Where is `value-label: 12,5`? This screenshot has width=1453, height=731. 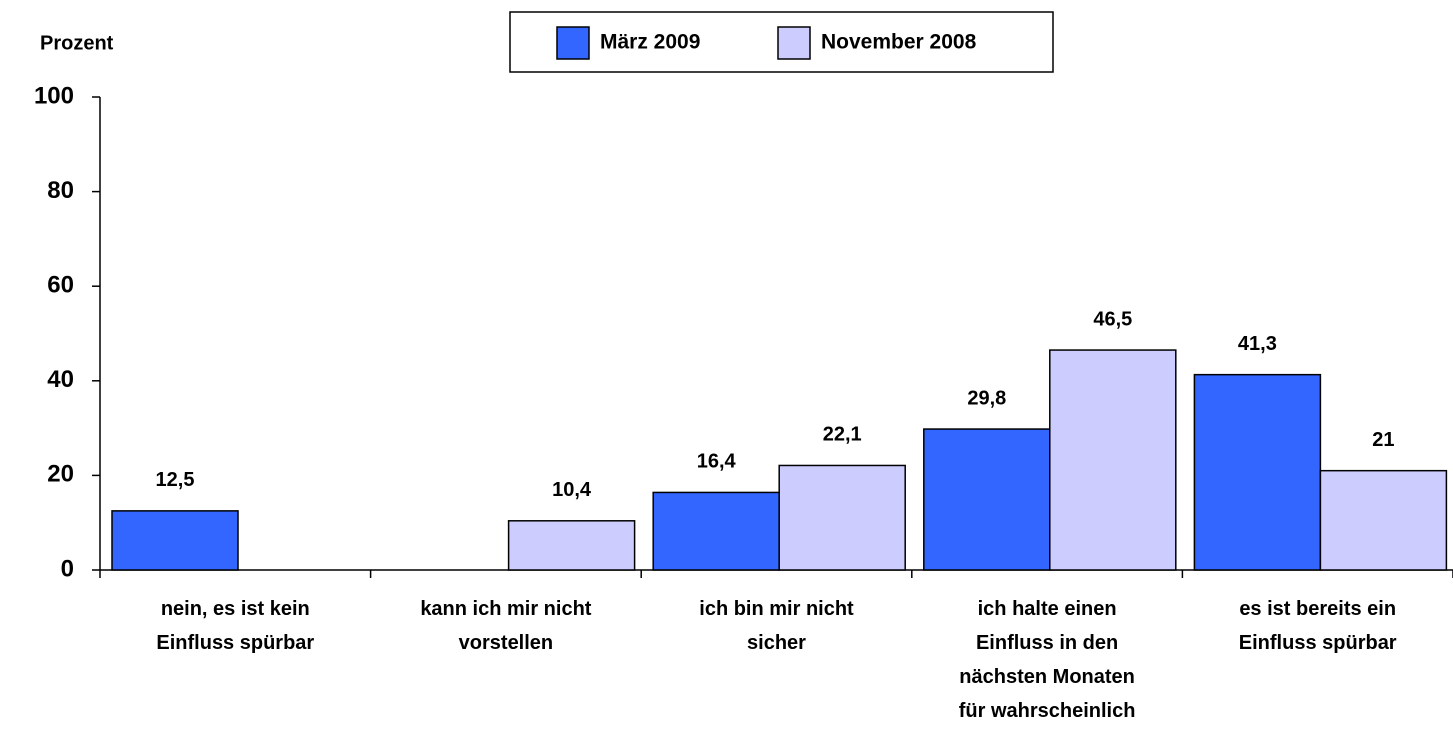
value-label: 12,5 is located at coordinates (175, 480).